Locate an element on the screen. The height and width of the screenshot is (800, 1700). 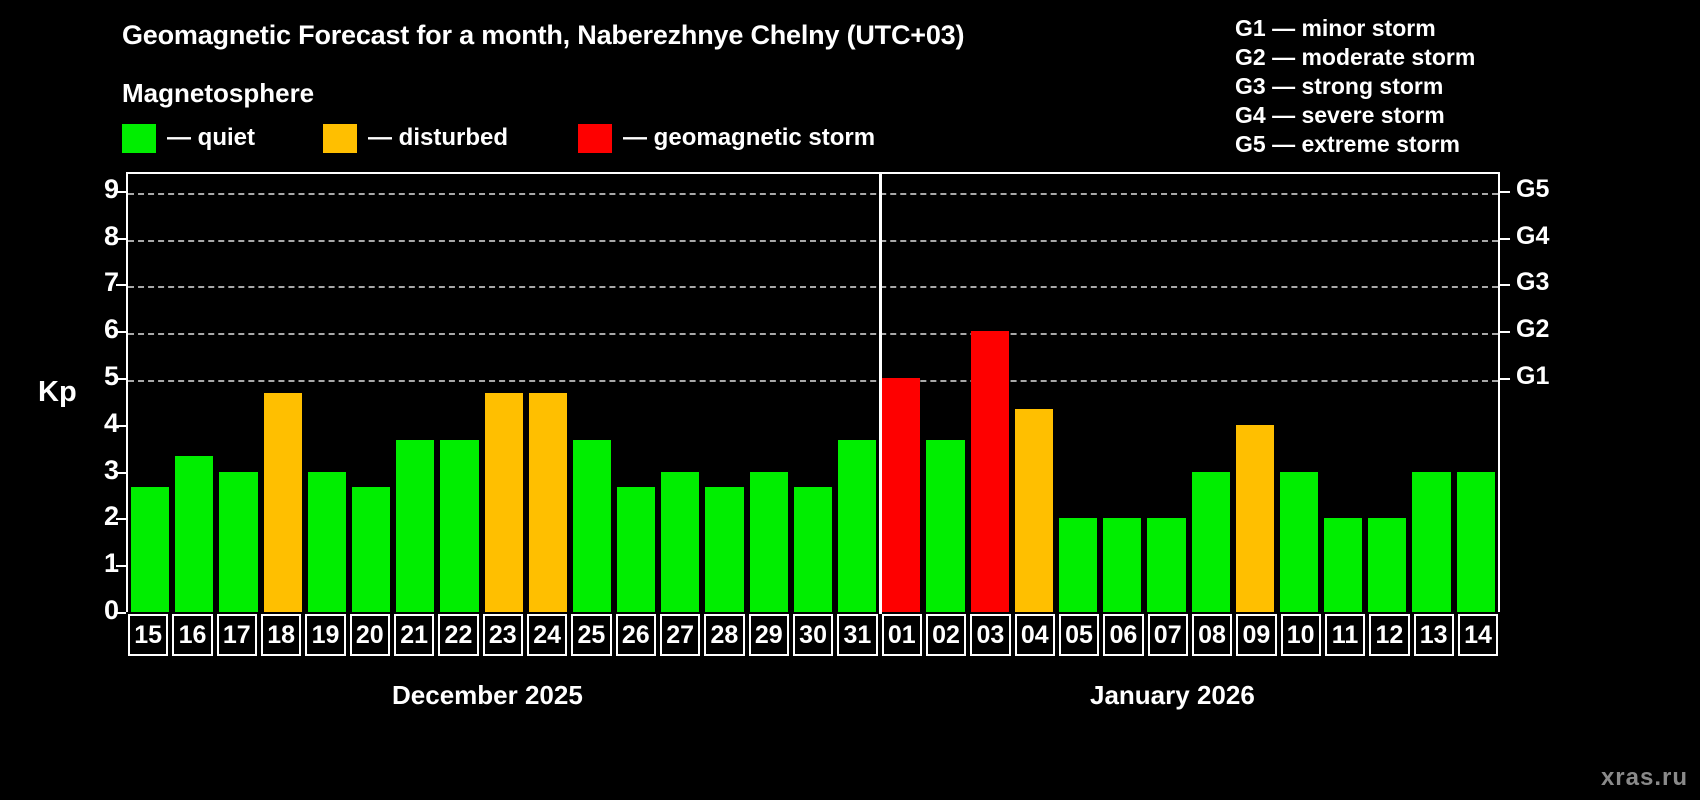
date-label: 08 is located at coordinates (1212, 635).